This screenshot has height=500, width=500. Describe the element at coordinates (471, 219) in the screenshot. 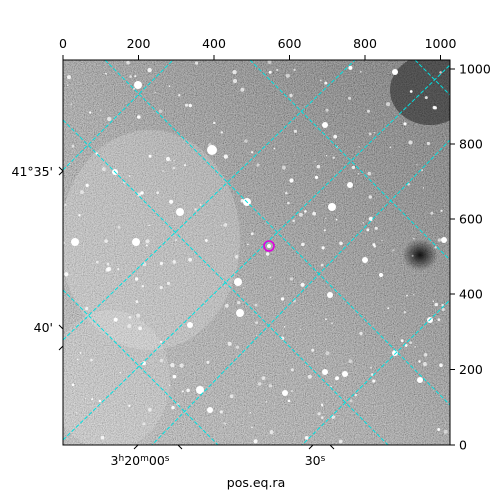

I see `right-tick-600: 600` at that location.